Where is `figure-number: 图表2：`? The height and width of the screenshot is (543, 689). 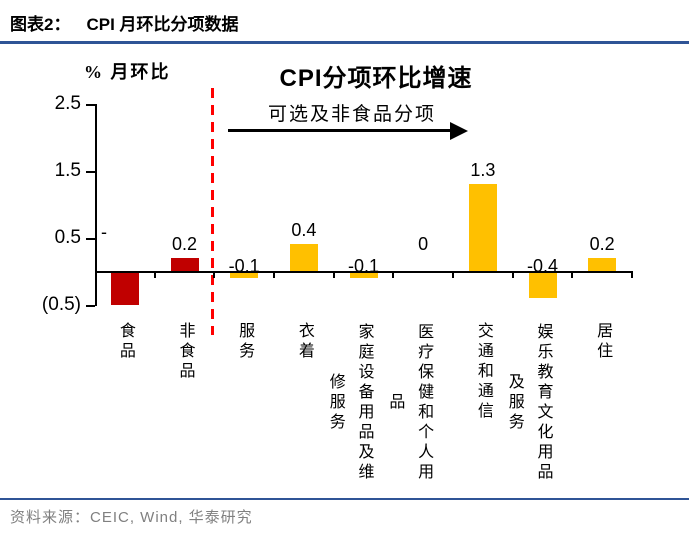 figure-number: 图表2： is located at coordinates (40, 24).